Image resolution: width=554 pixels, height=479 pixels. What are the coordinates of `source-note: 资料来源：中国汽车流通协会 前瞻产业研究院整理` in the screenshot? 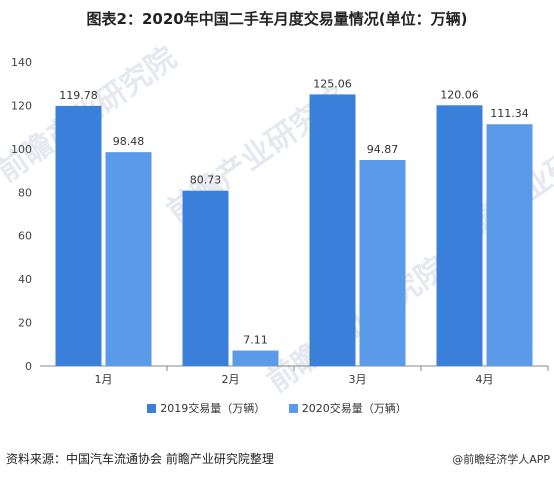 It's located at (140, 459).